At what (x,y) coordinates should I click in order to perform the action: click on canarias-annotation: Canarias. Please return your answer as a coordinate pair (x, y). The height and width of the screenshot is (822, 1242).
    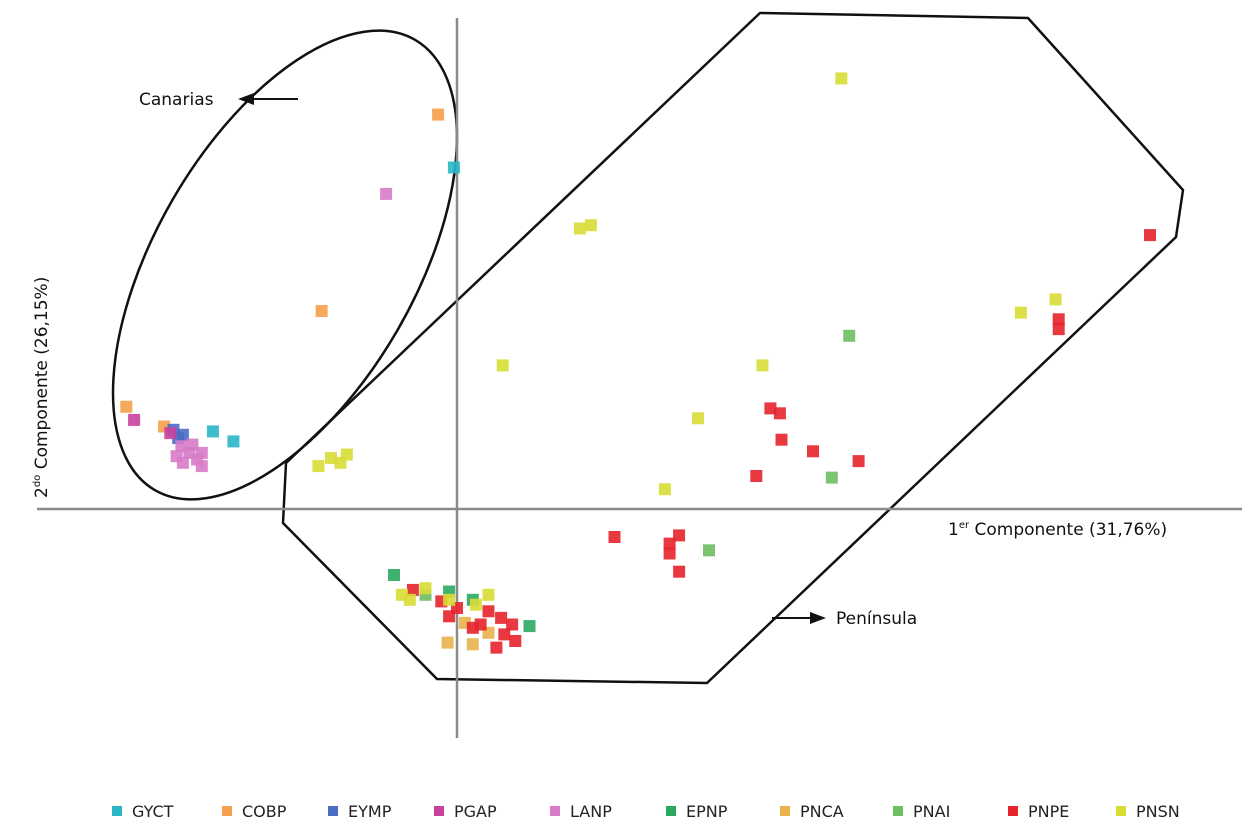
    Looking at the image, I should click on (218, 100).